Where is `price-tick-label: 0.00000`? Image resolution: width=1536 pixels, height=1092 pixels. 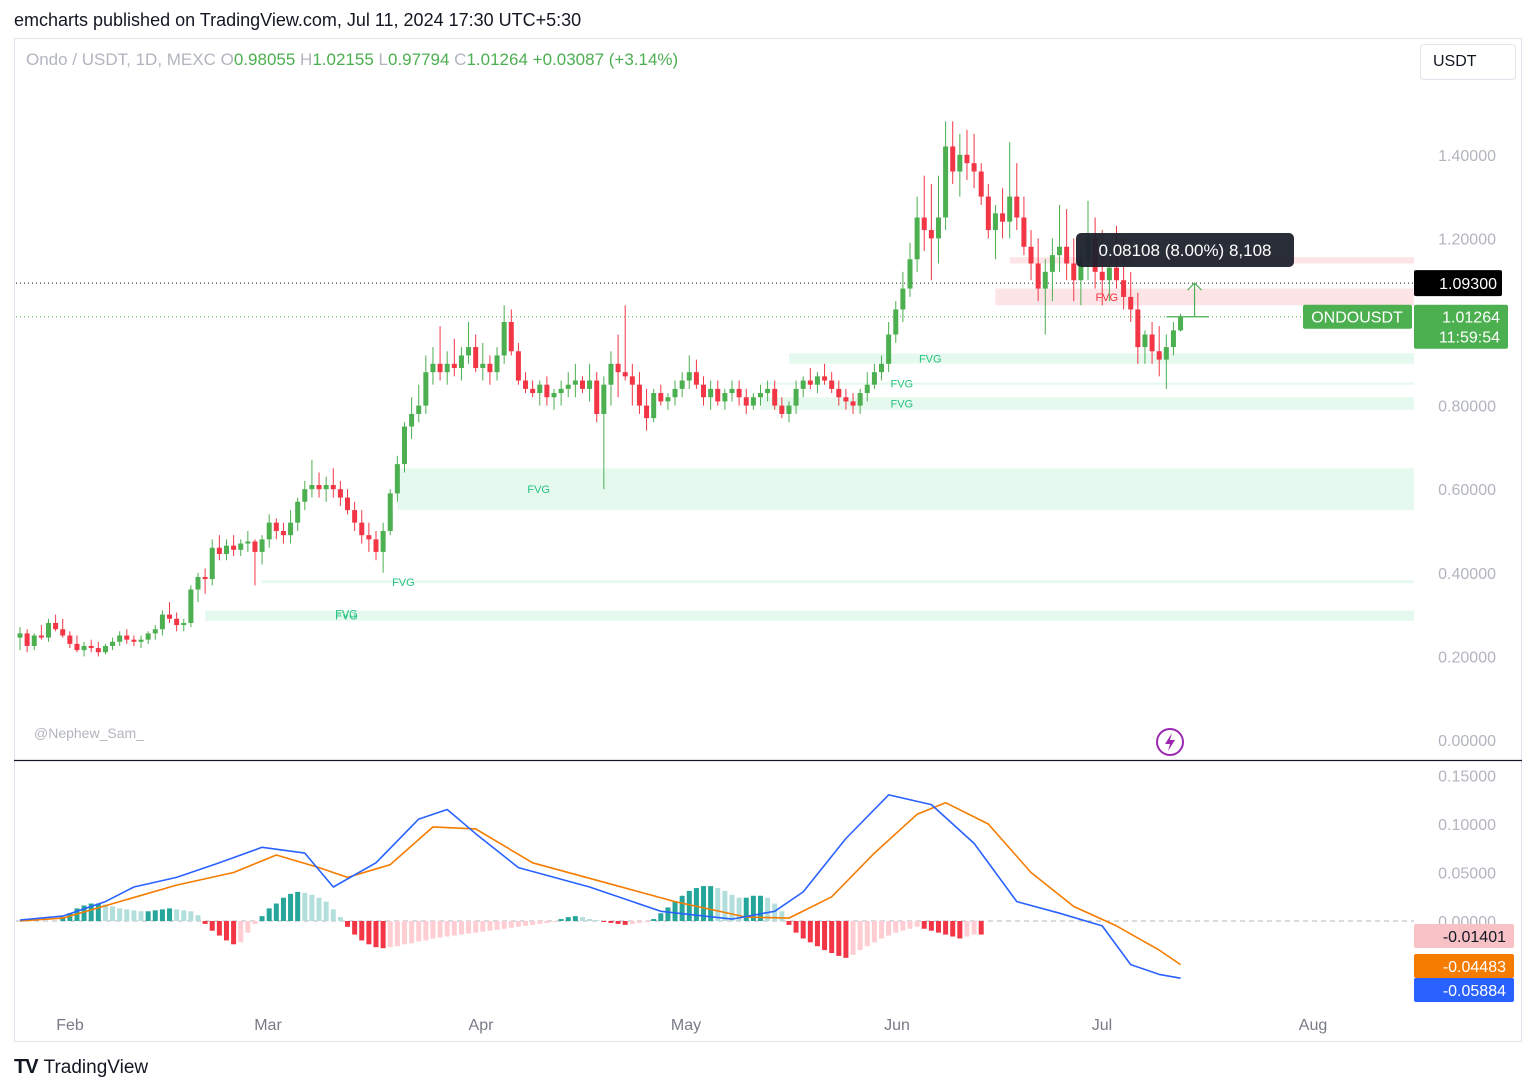
price-tick-label: 0.00000 is located at coordinates (1467, 741).